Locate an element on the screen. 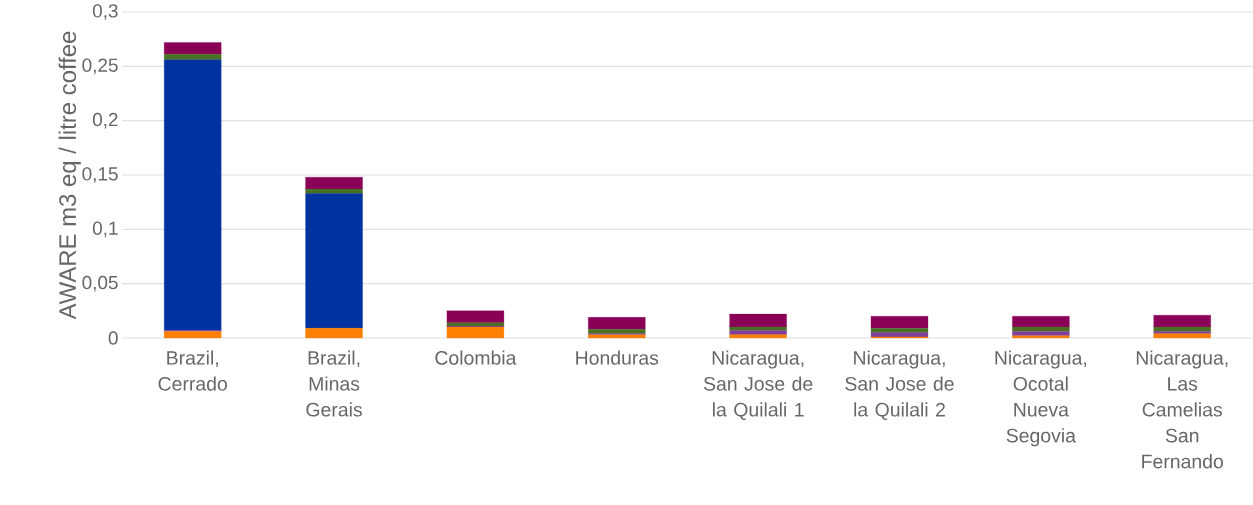 This screenshot has width=1253, height=505. x-tick-label: Brazil, Cerrado is located at coordinates (192, 370).